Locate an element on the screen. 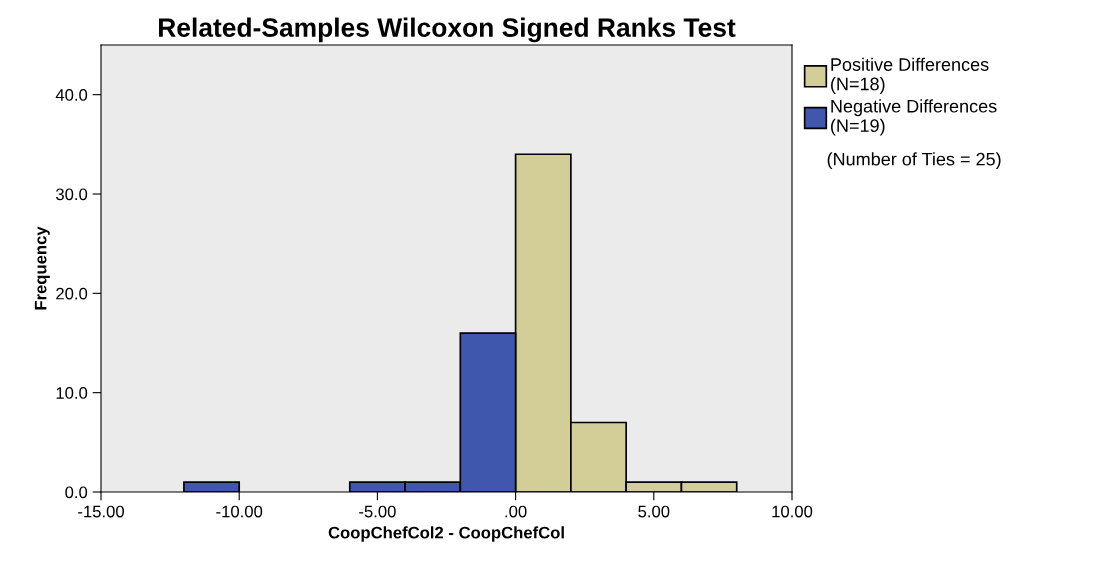 Image resolution: width=1097 pixels, height=569 pixels. y-tick-label: 0.0 is located at coordinates (76, 492).